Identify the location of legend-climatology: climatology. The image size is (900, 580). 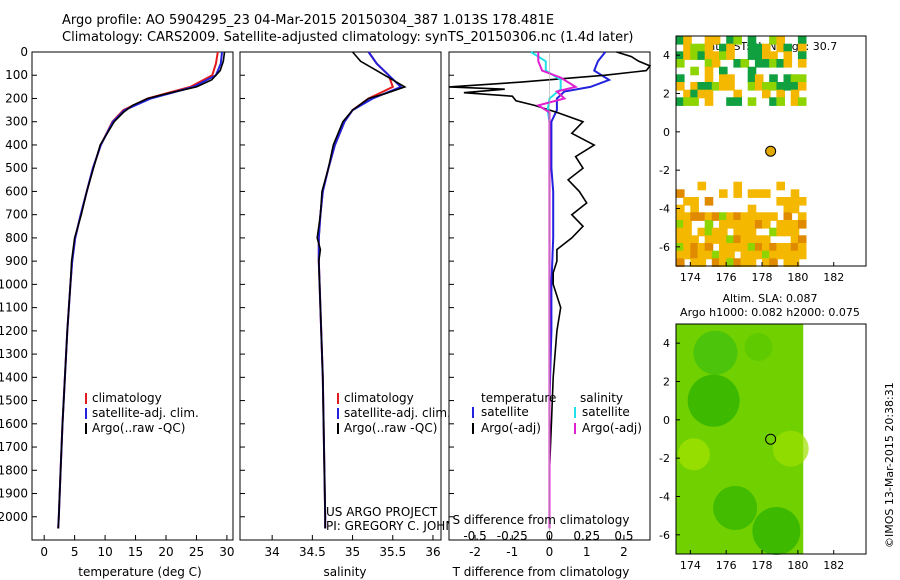
(379, 398).